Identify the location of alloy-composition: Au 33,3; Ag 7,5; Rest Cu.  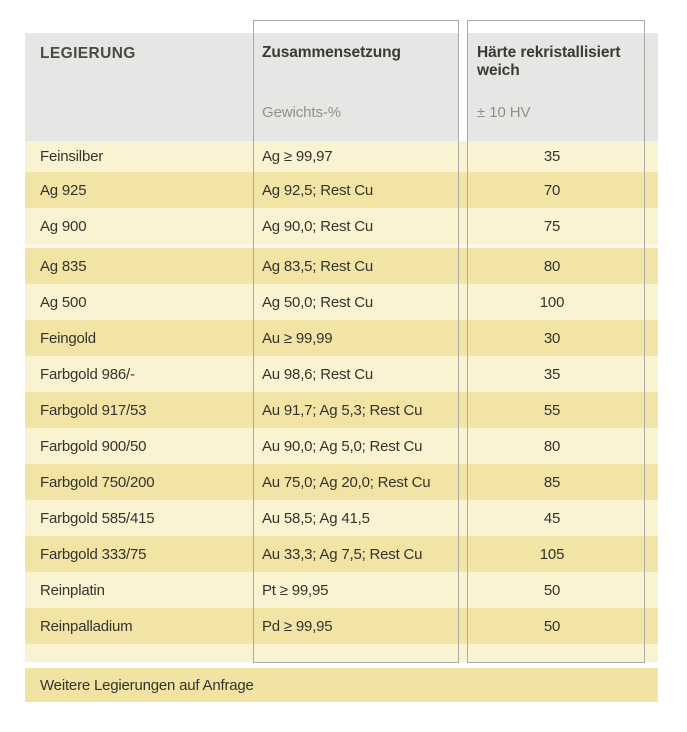
(342, 554).